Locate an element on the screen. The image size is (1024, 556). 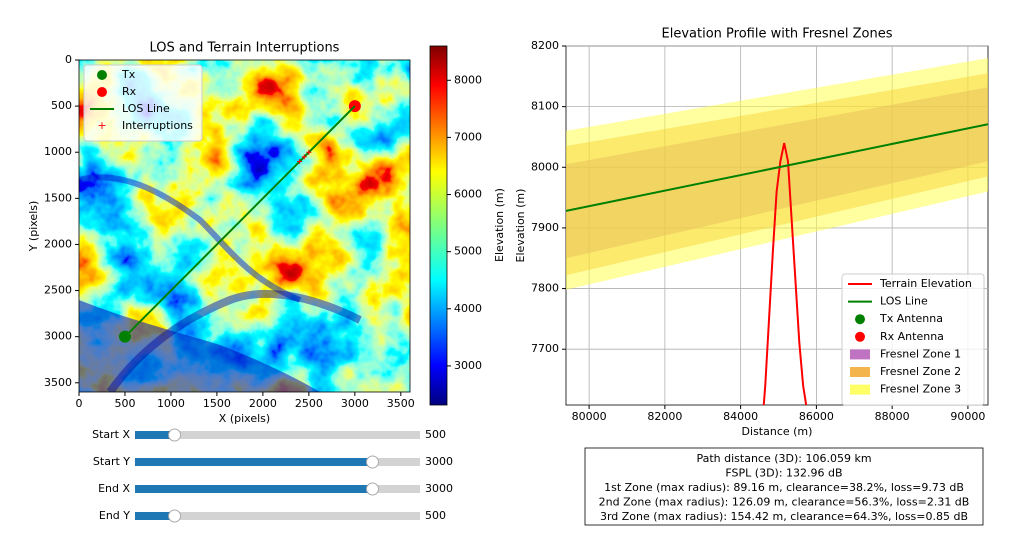
slider: Start X 500 is located at coordinates (269, 435).